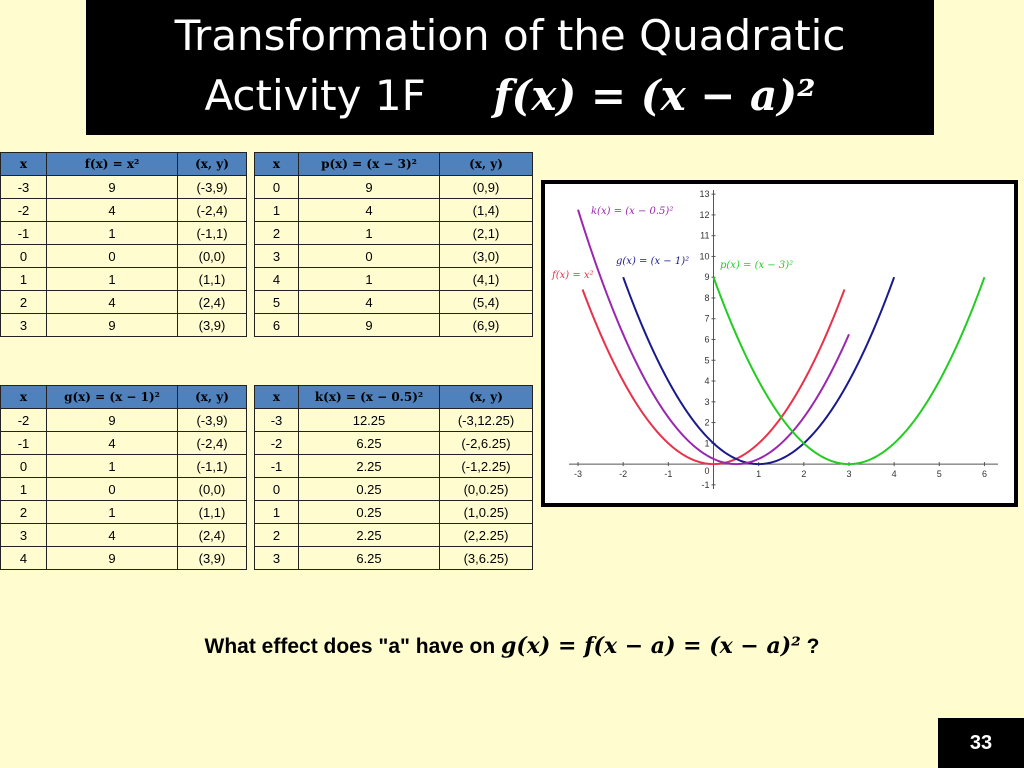  Describe the element at coordinates (369, 420) in the screenshot. I see `cell-value: 12.25` at that location.